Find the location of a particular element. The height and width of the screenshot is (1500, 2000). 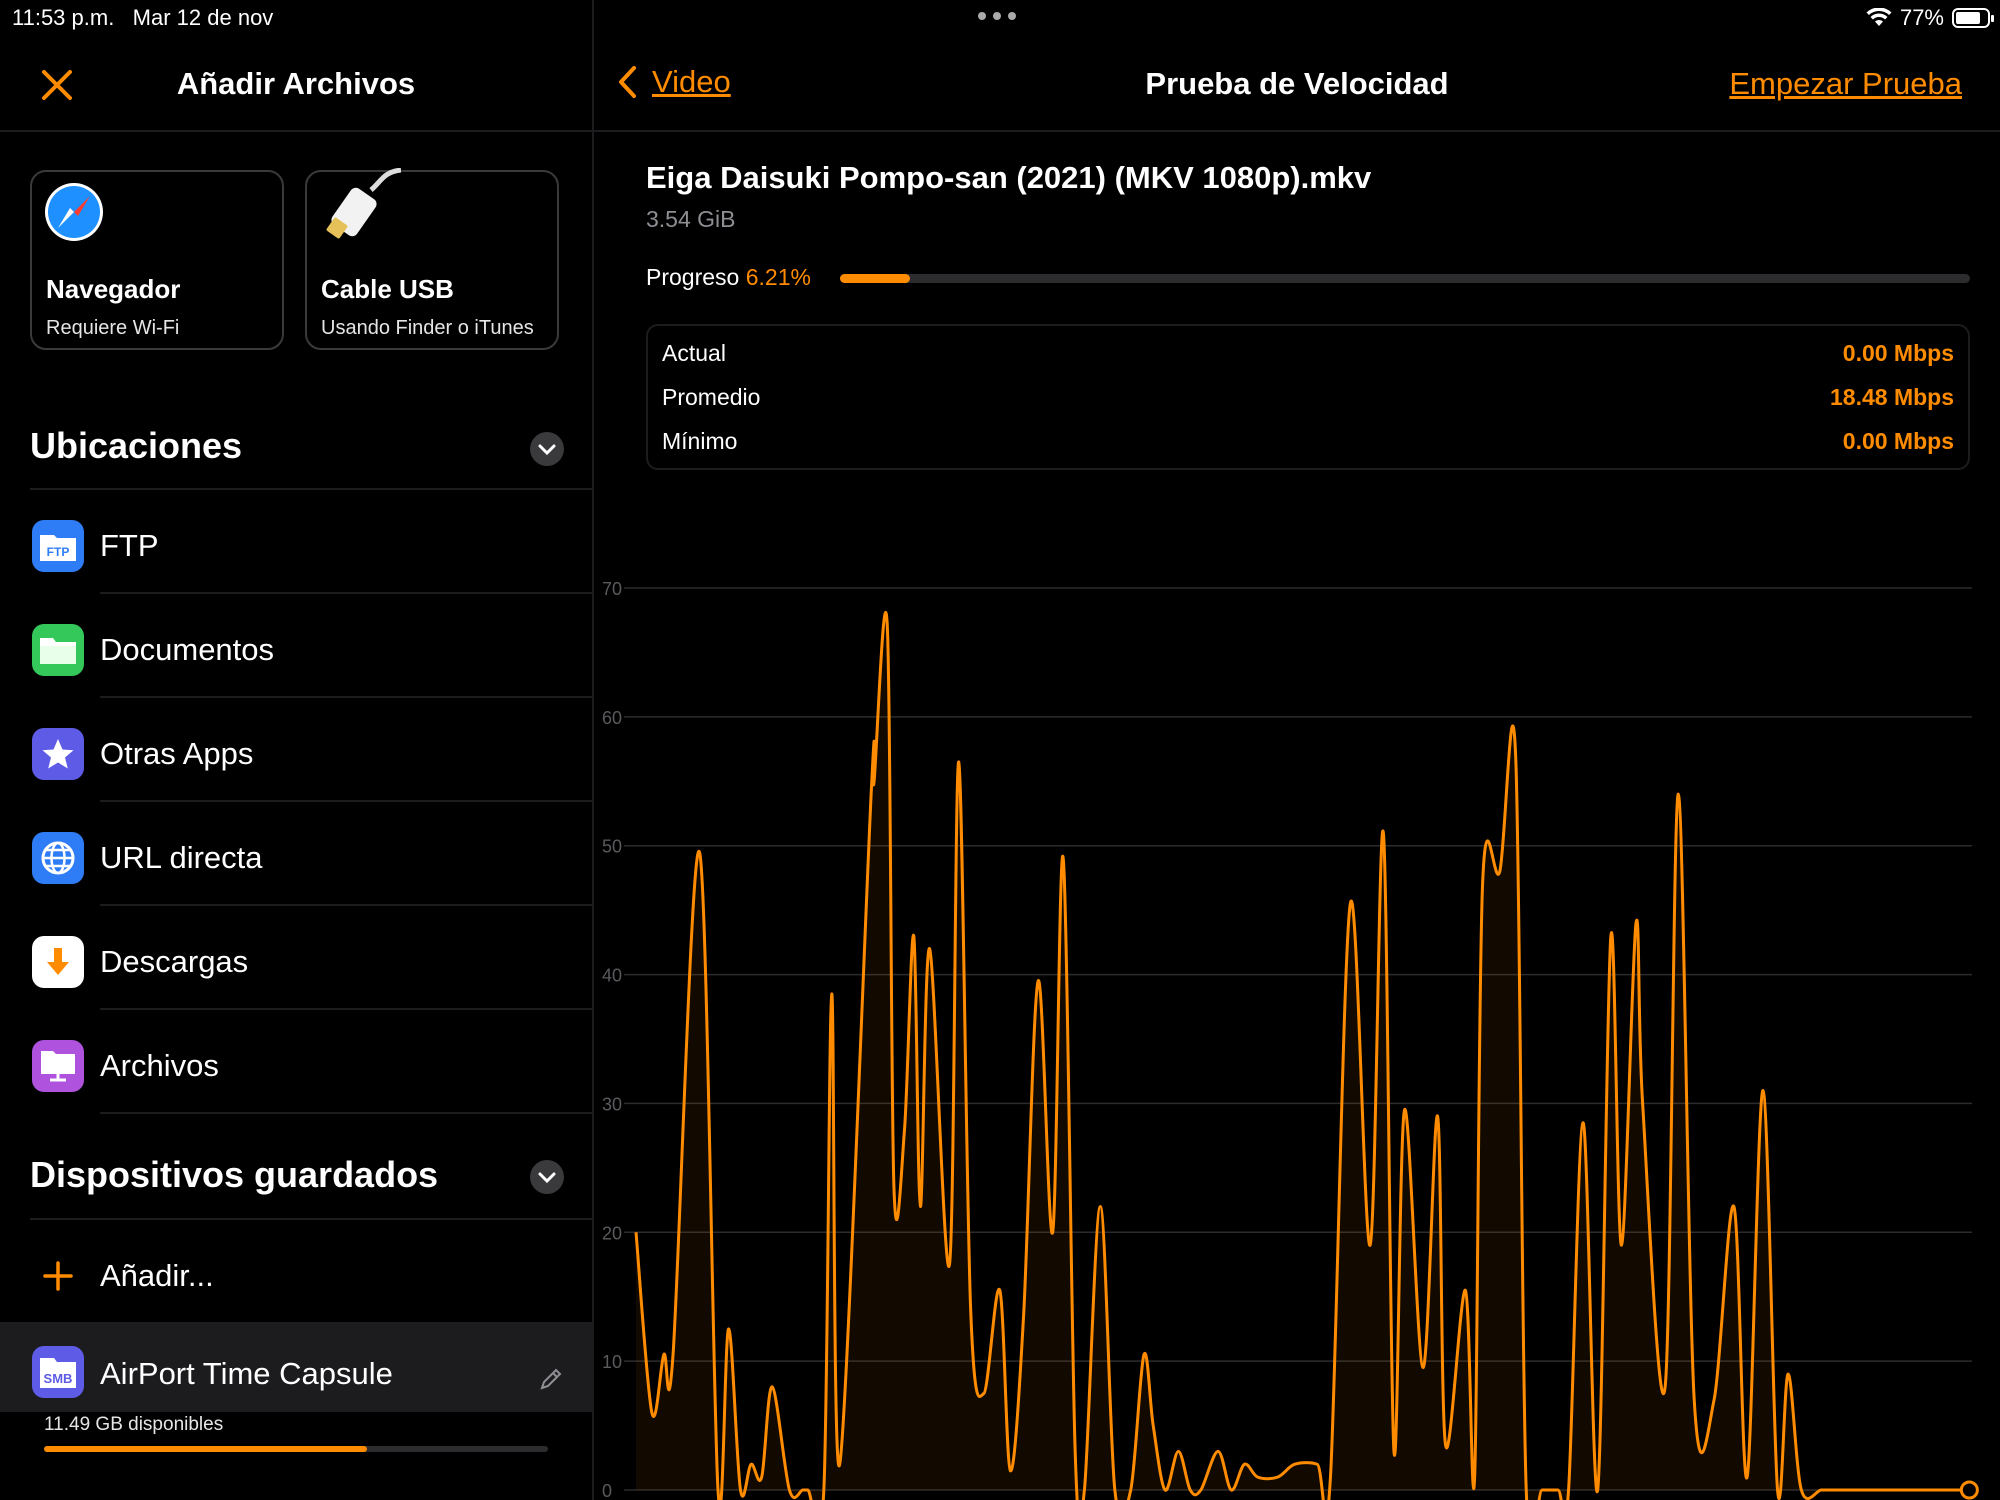

sidebar-header: Añadir Archivos is located at coordinates (296, 84).